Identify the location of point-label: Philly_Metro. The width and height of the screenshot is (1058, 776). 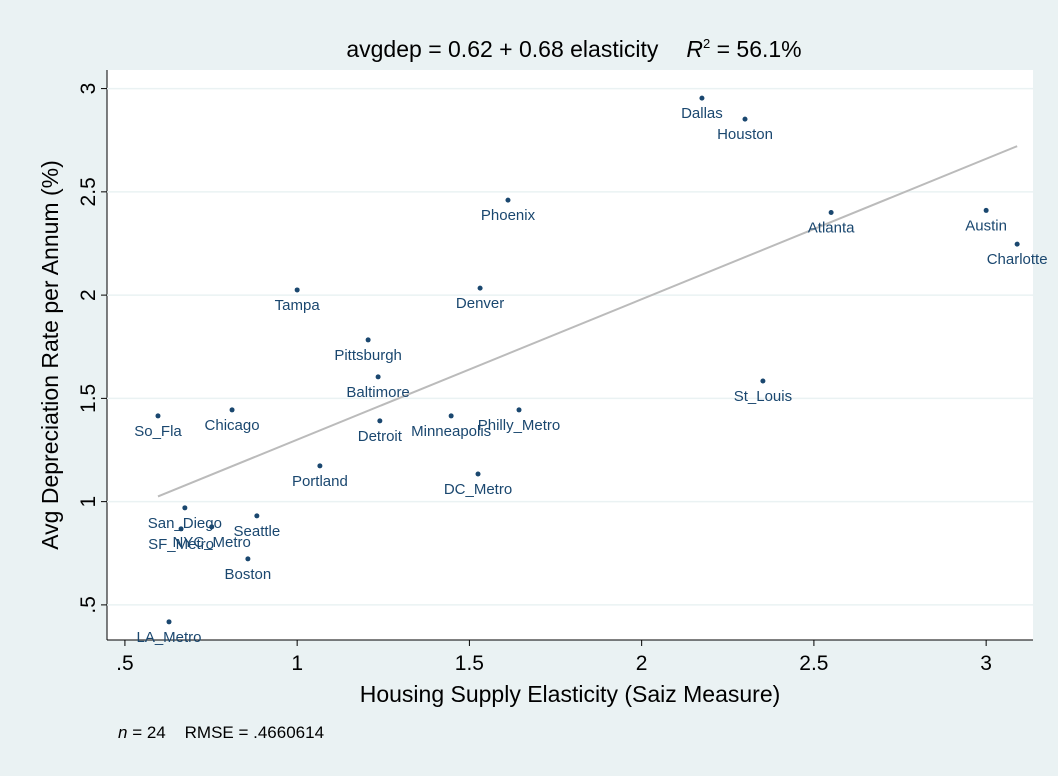
(519, 425).